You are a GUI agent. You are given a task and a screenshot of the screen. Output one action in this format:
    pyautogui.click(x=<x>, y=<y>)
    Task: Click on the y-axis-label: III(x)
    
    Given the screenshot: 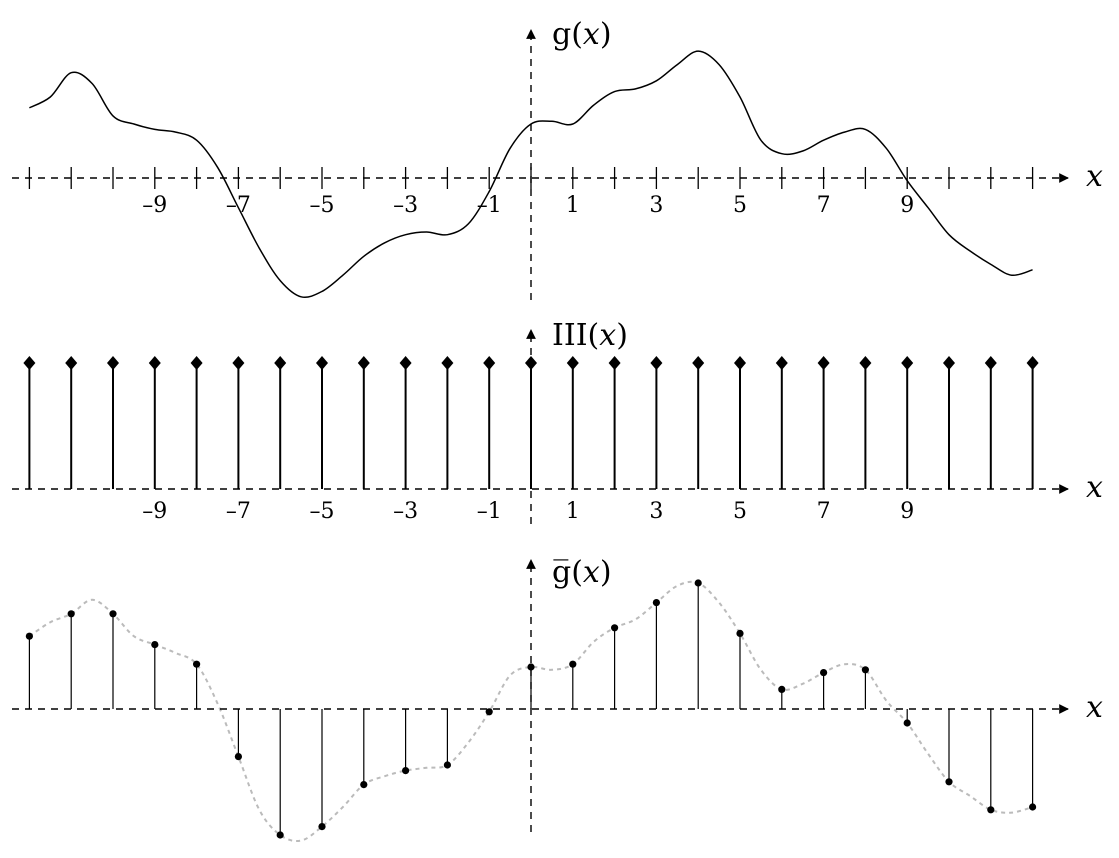 What is the action you would take?
    pyautogui.click(x=590, y=335)
    